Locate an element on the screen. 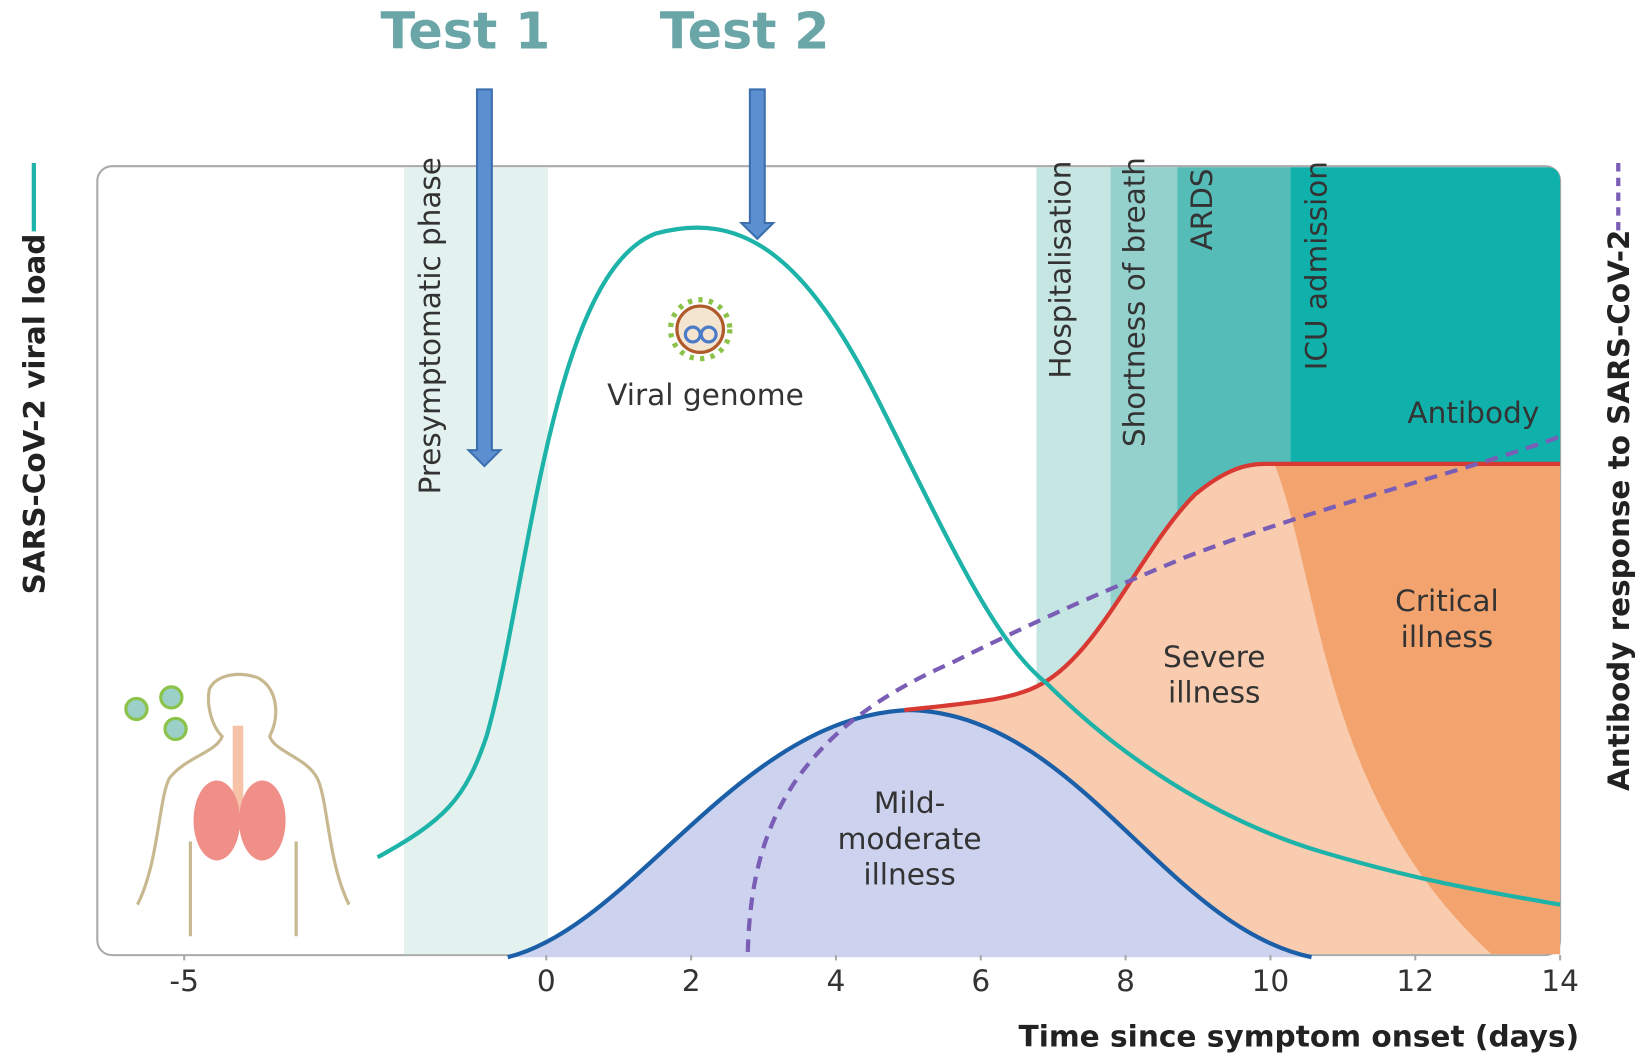 The width and height of the screenshot is (1650, 1054). mild-label: moderate is located at coordinates (910, 839).